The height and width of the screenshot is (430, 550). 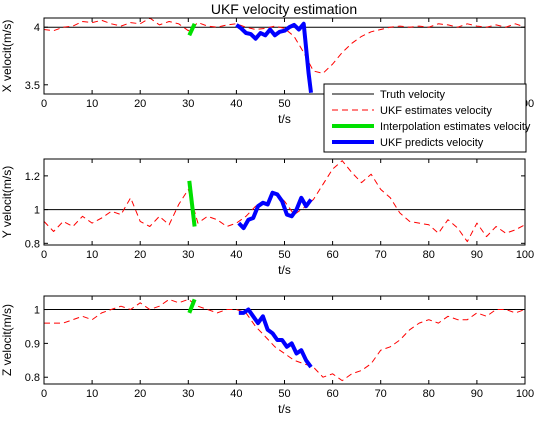 What do you see at coordinates (32, 344) in the screenshot?
I see `y-tick-label: 0.9` at bounding box center [32, 344].